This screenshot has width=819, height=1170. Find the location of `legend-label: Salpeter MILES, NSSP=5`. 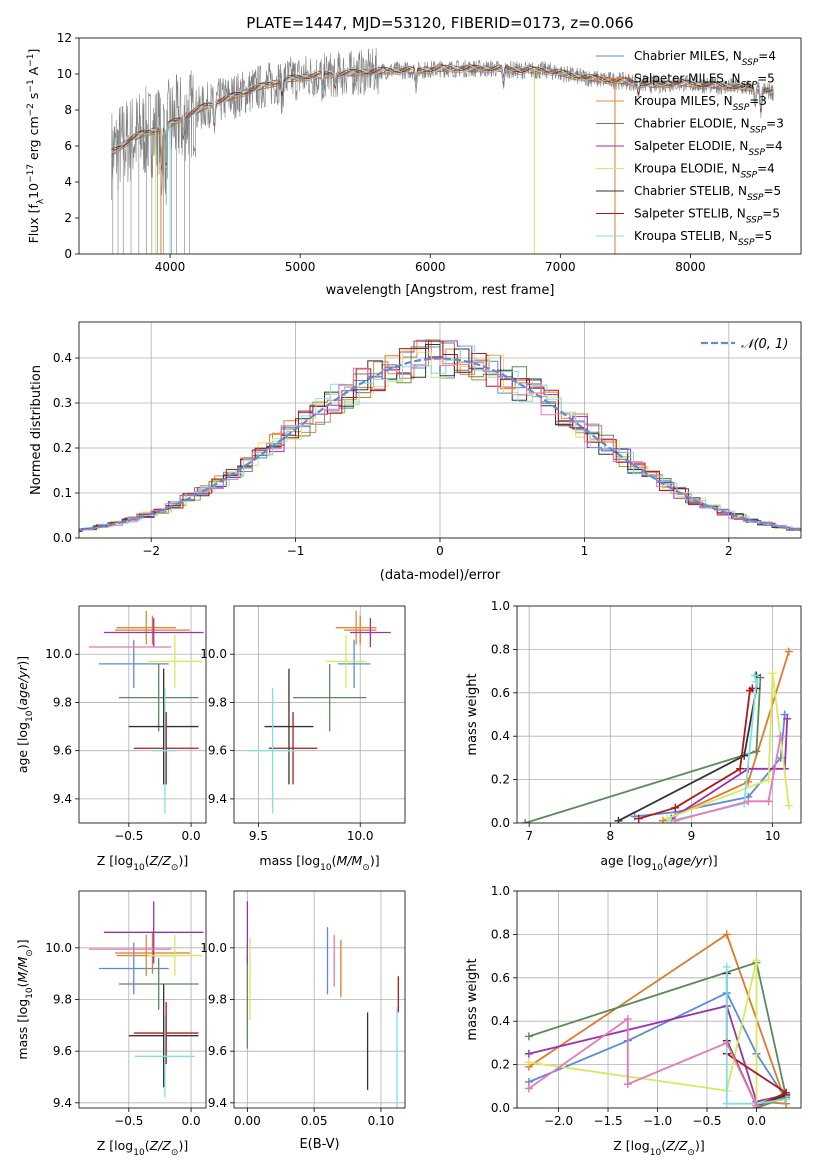

legend-label: Salpeter MILES, NSSP=5 is located at coordinates (704, 81).